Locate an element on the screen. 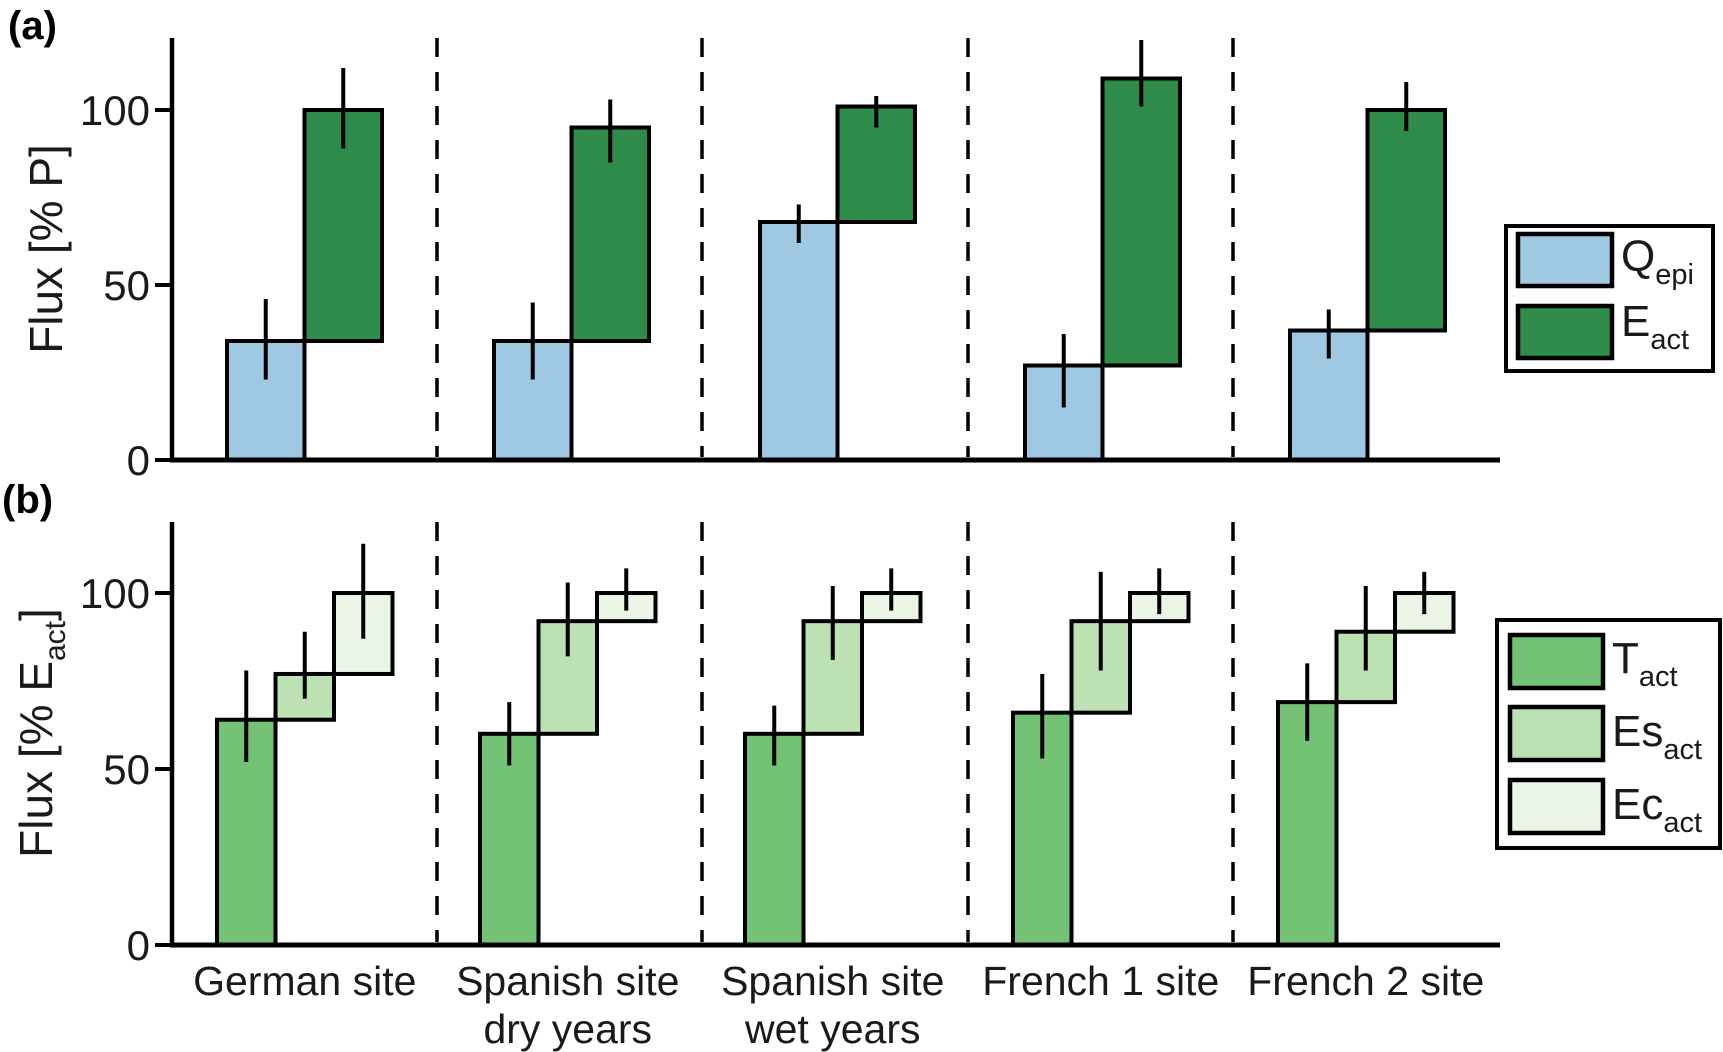  x-category-label-1-line1: dry years is located at coordinates (567, 1029).